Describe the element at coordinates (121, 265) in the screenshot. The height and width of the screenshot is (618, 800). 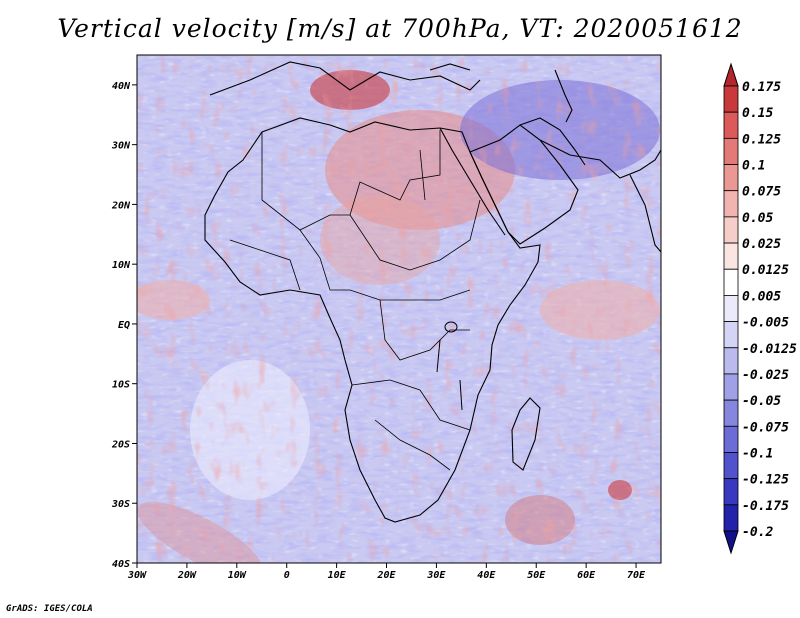
I see `y-tick-label: 10N` at that location.